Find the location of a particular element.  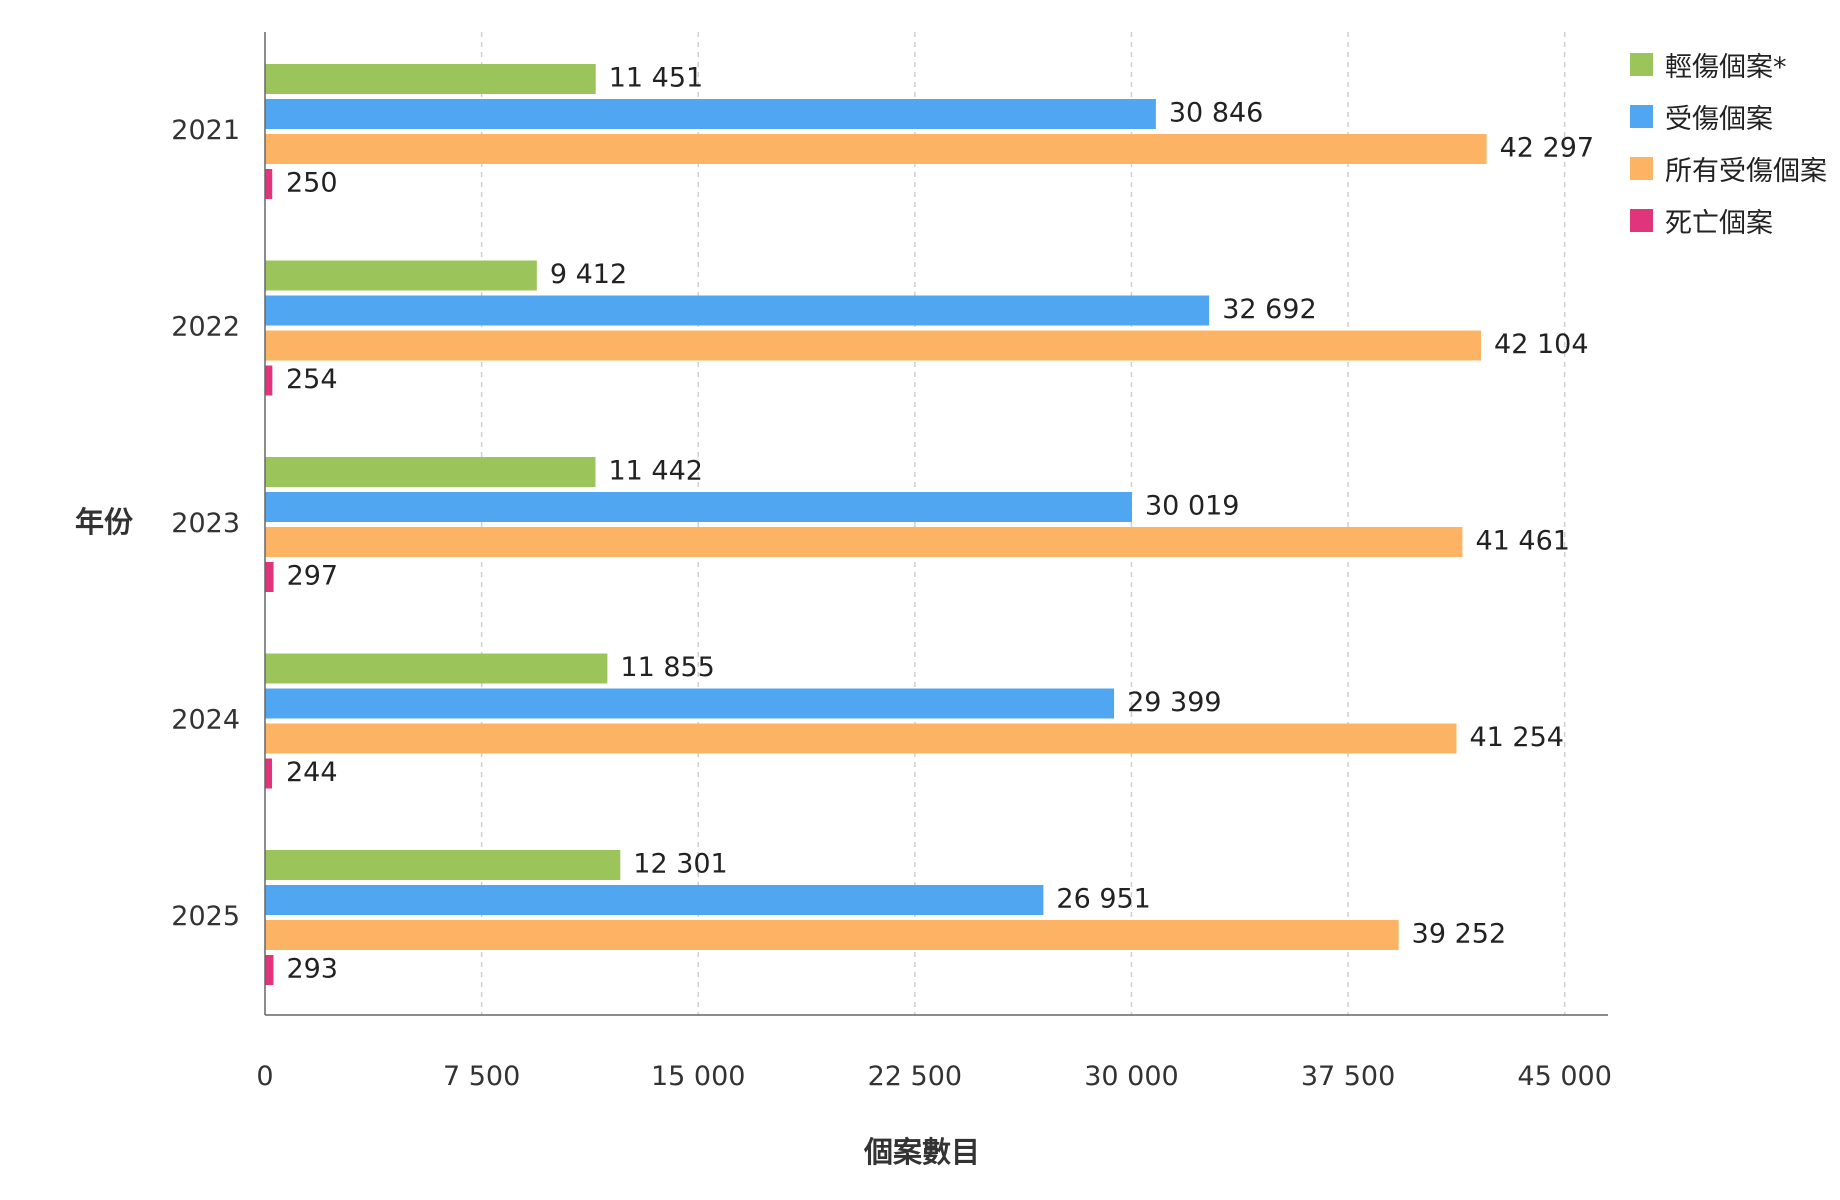

legend: 輕傷個案* 受傷個案所有受傷個案 死亡個案 is located at coordinates (1728, 142).